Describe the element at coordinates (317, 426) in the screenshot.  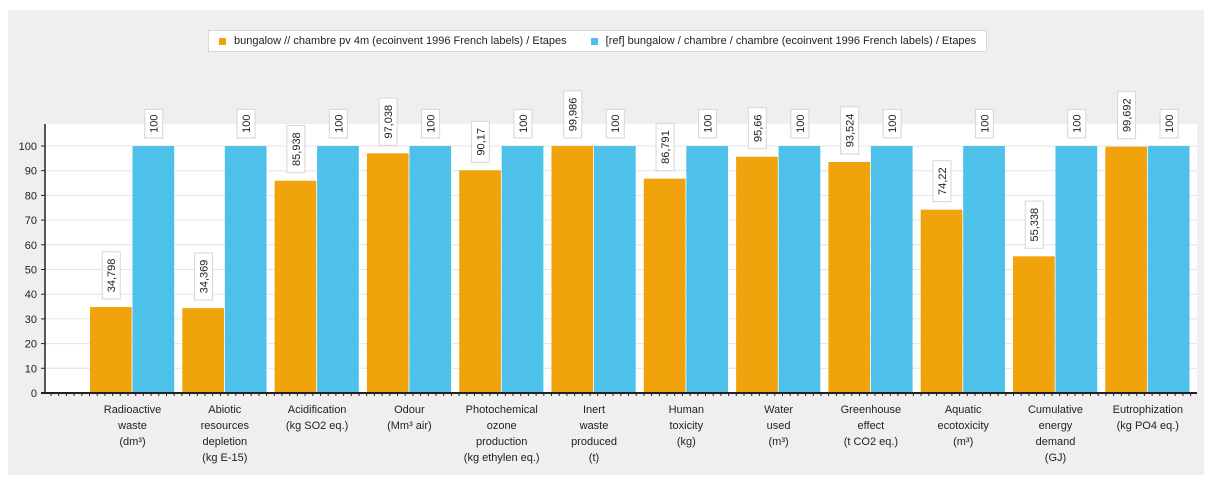
I see `category-label-line: (kg SO2 eq.)` at that location.